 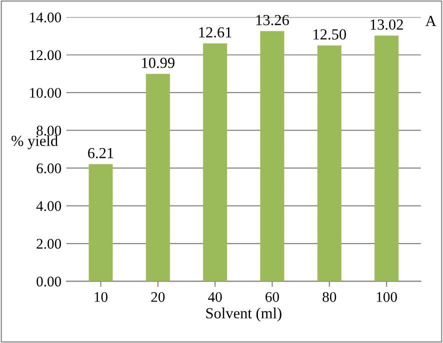 What do you see at coordinates (46, 55) in the screenshot?
I see `y-tick-label: 12.00` at bounding box center [46, 55].